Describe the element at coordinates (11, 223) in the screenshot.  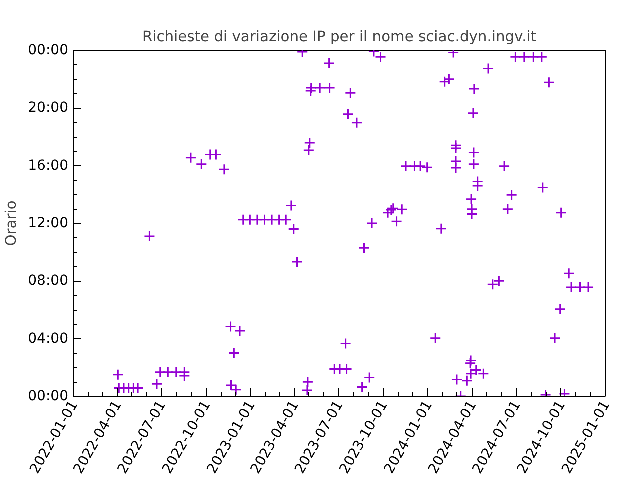
I see `y-axis-title: Orario` at that location.